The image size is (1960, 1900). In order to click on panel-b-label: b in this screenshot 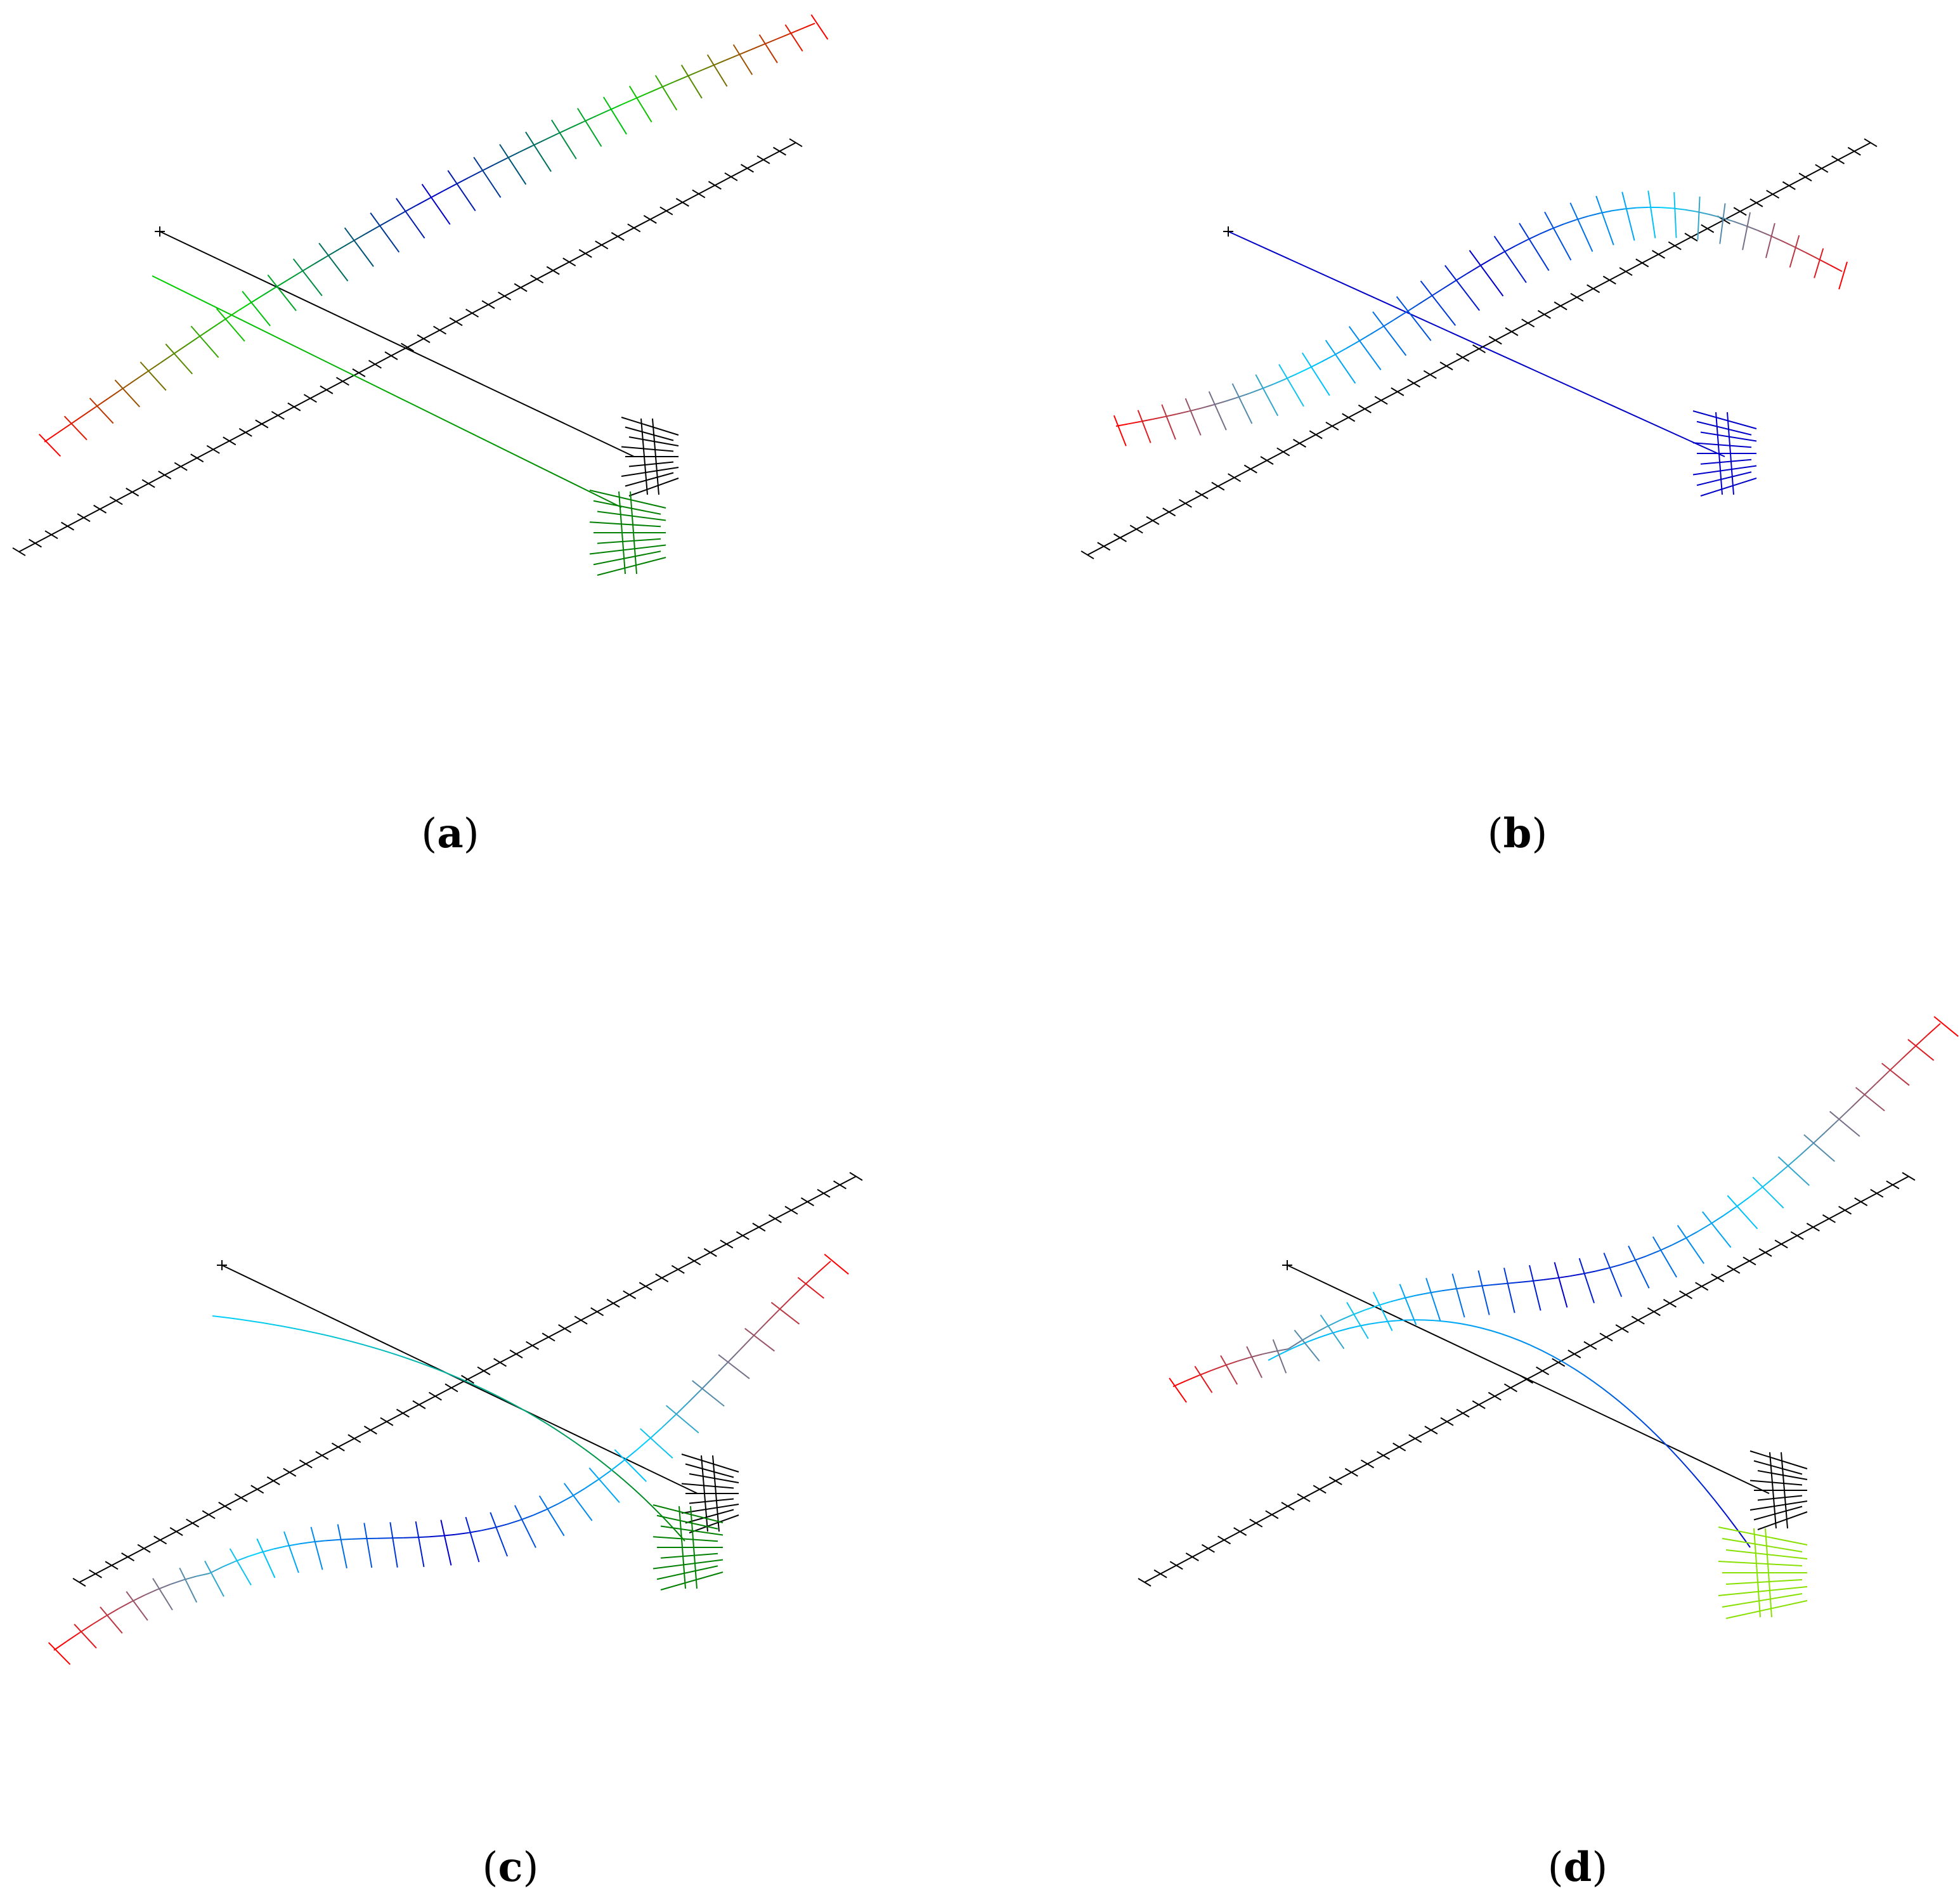, I will do `click(1518, 833)`.